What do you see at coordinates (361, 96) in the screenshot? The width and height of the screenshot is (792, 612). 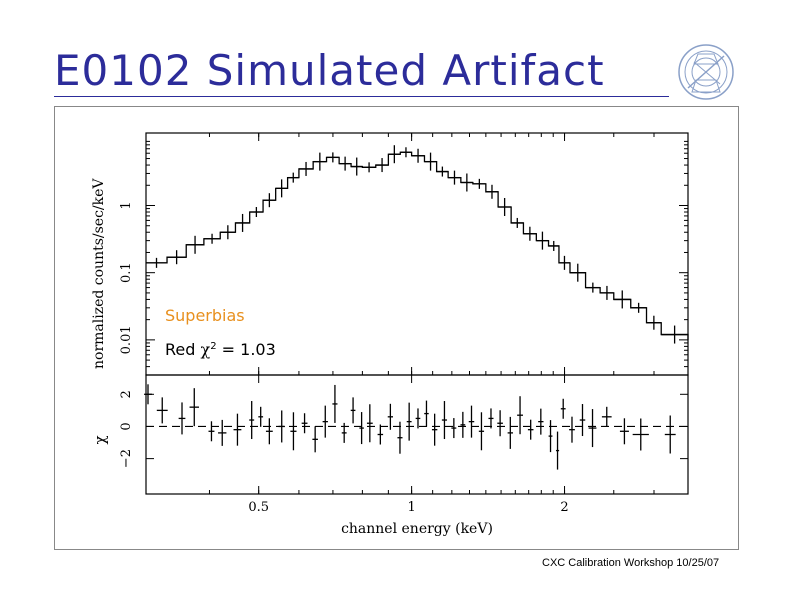 I see `title-underline` at bounding box center [361, 96].